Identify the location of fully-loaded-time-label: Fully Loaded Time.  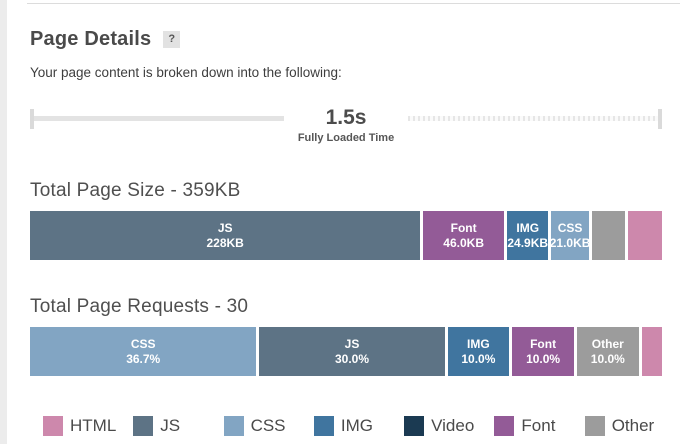
(346, 138).